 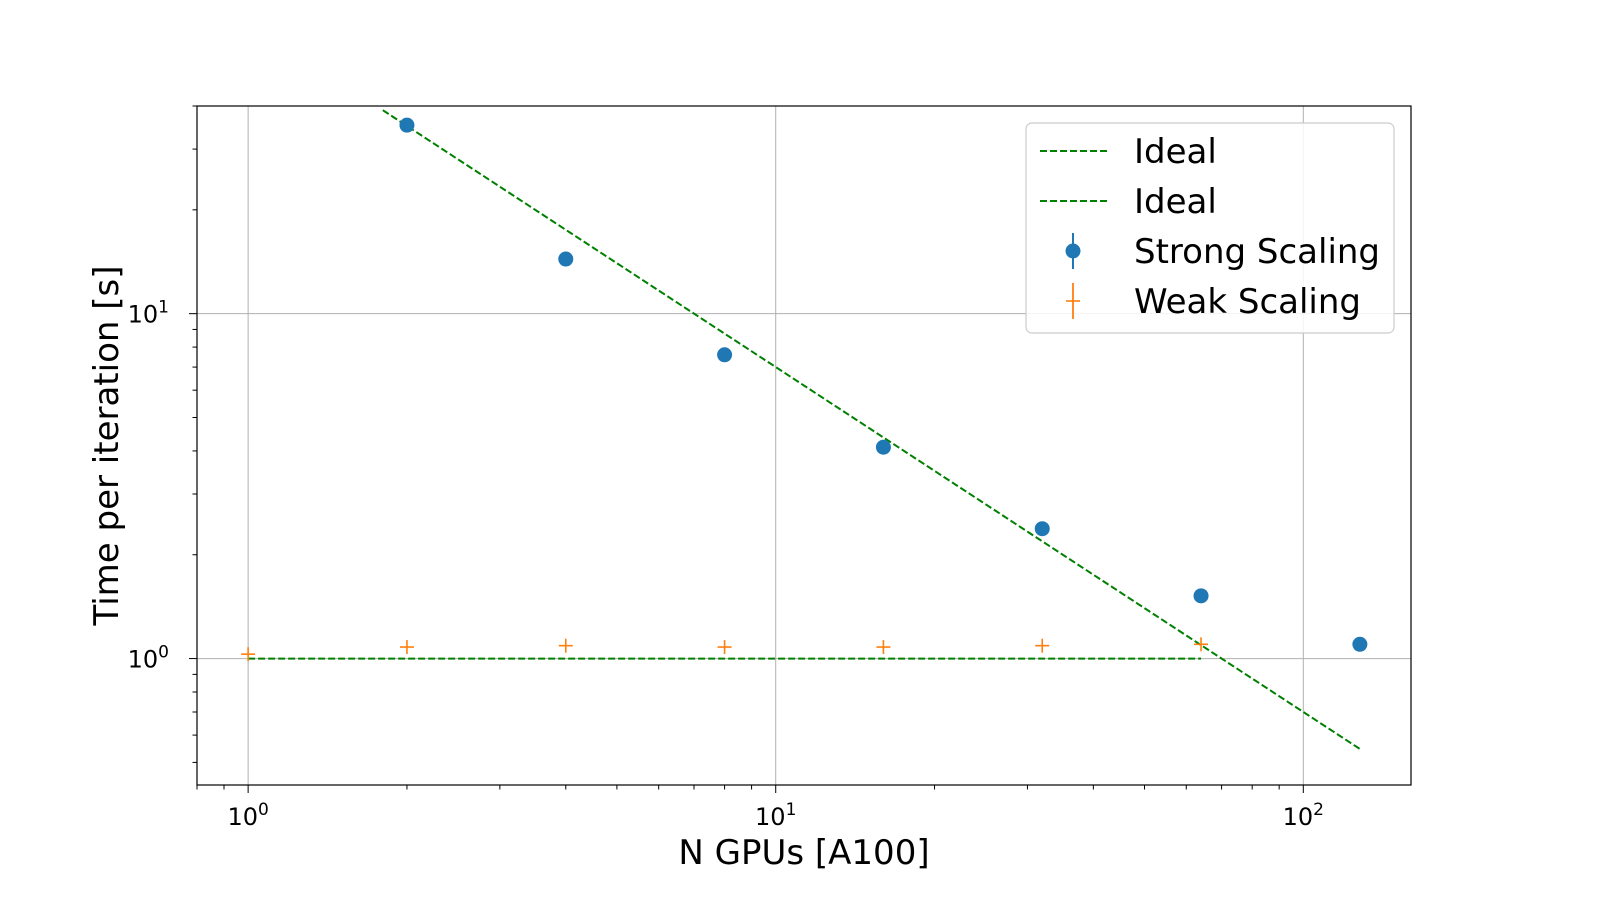 I want to click on x-tick-label: 10⁰, so click(x=247, y=815).